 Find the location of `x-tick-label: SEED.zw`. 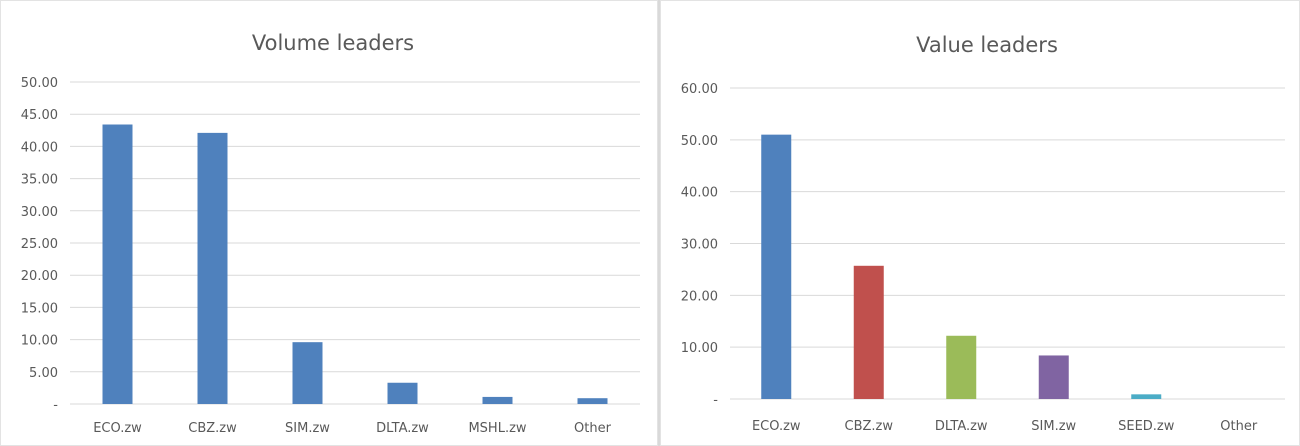

x-tick-label: SEED.zw is located at coordinates (1146, 426).